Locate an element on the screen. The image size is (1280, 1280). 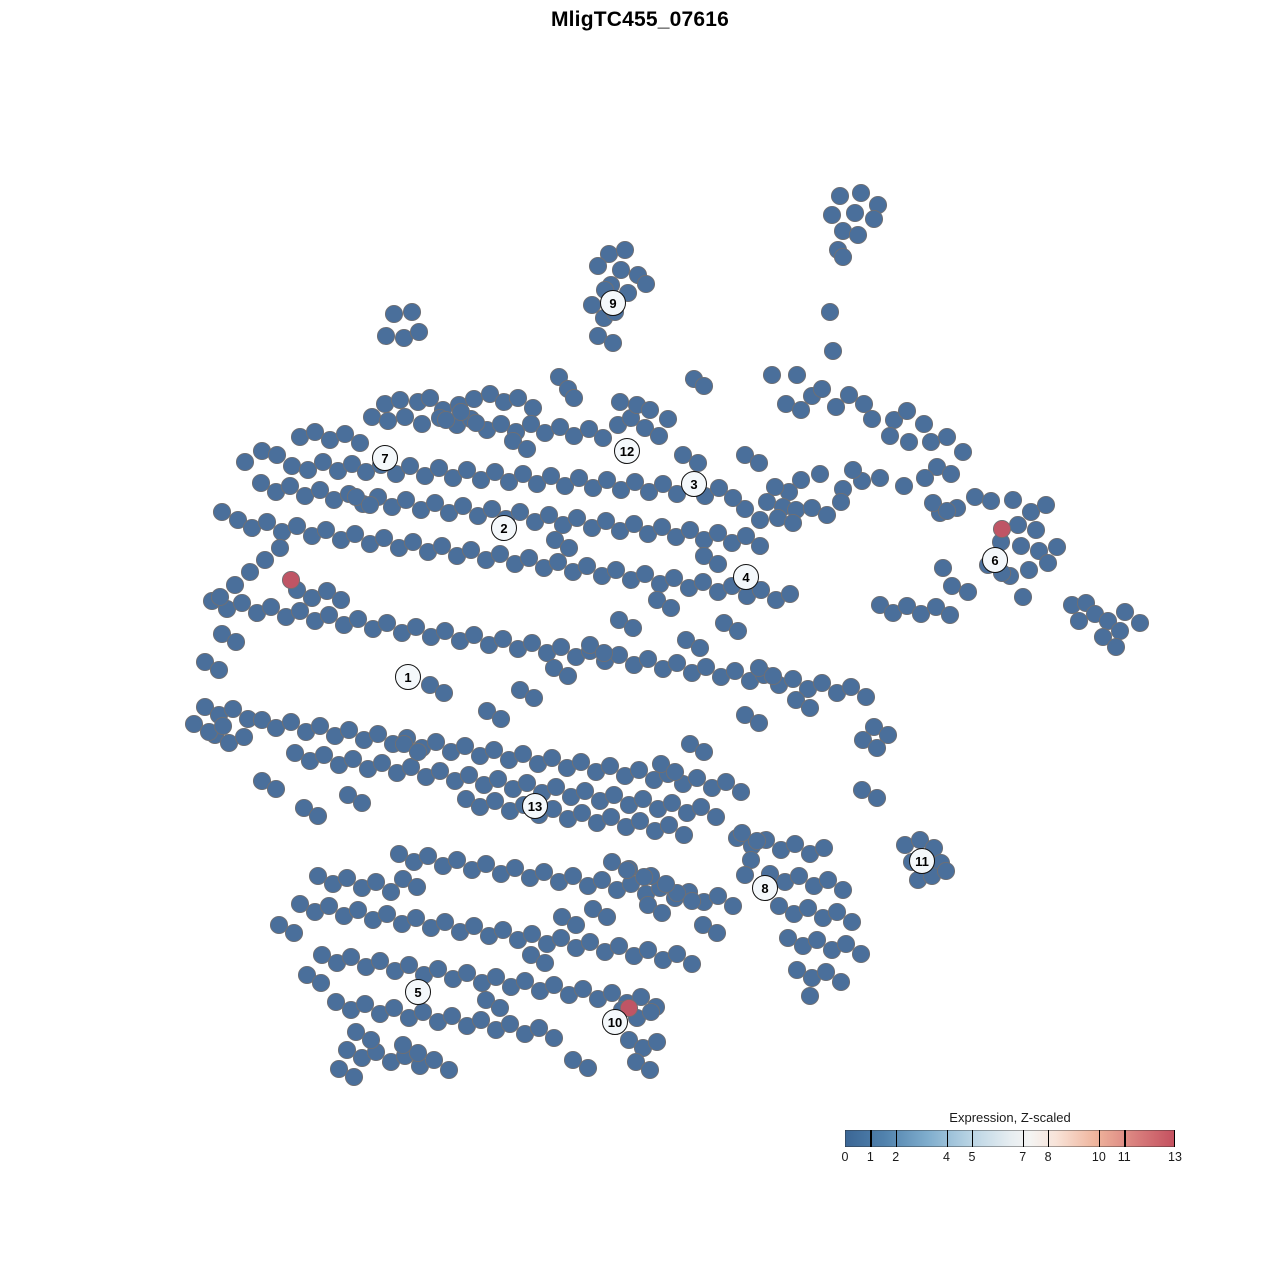
legend-tick-label-0: 0 is located at coordinates (845, 1157).